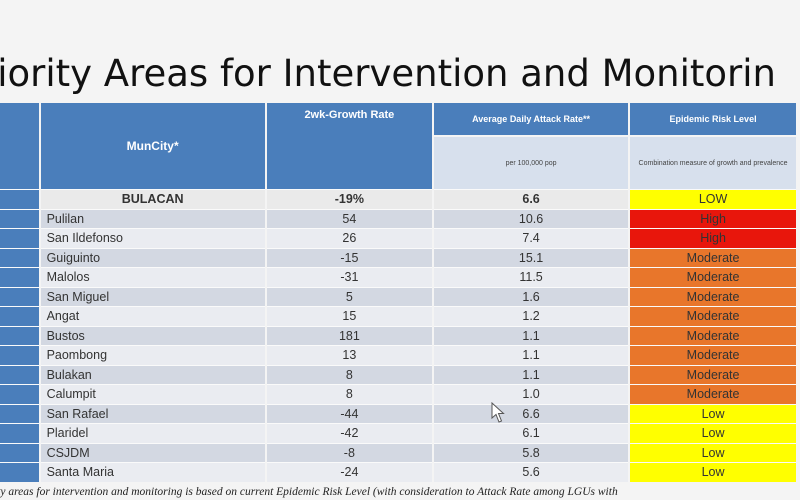  Describe the element at coordinates (152, 199) in the screenshot. I see `muncity-cell: BULACAN` at that location.